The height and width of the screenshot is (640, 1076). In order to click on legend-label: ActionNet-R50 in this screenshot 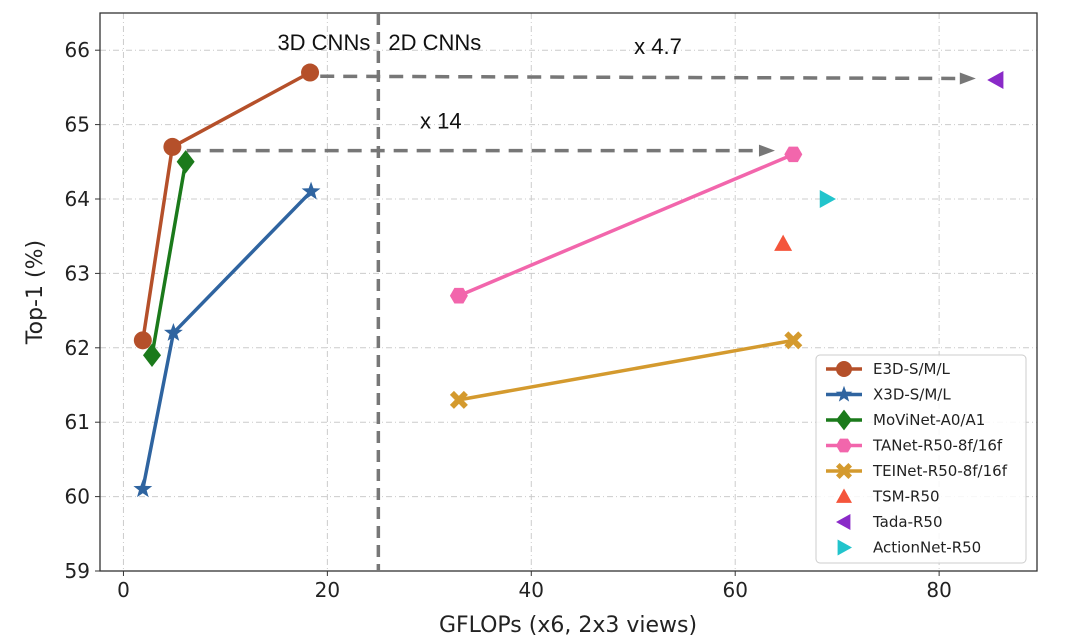, I will do `click(927, 548)`.